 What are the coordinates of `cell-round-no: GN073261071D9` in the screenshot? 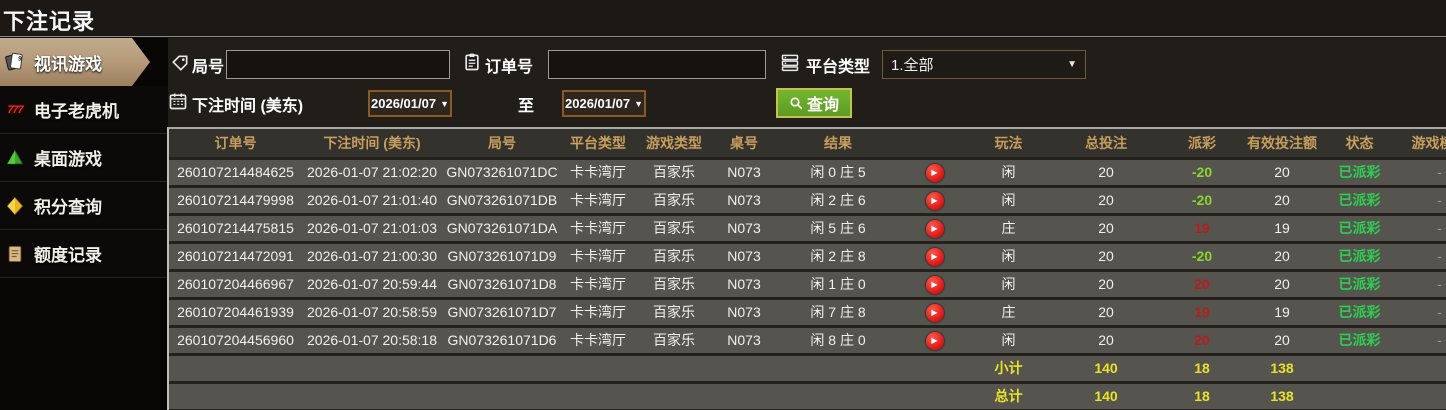 It's located at (502, 256).